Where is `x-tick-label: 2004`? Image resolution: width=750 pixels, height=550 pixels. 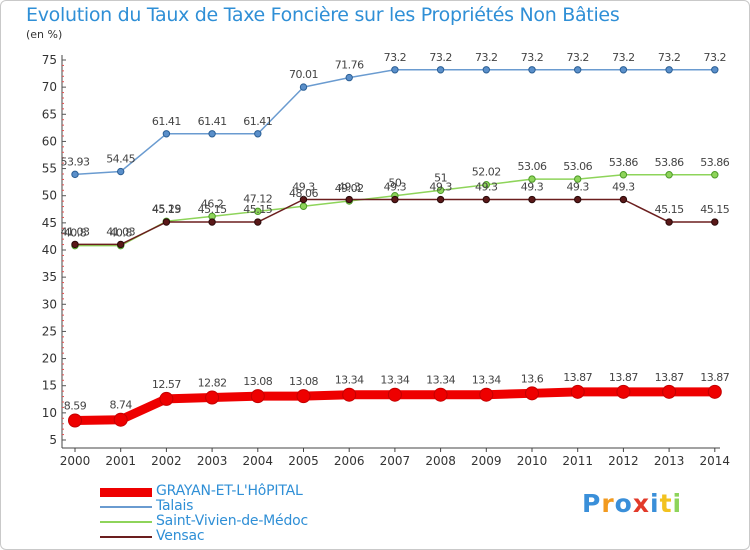
x-tick-label: 2004 is located at coordinates (258, 461).